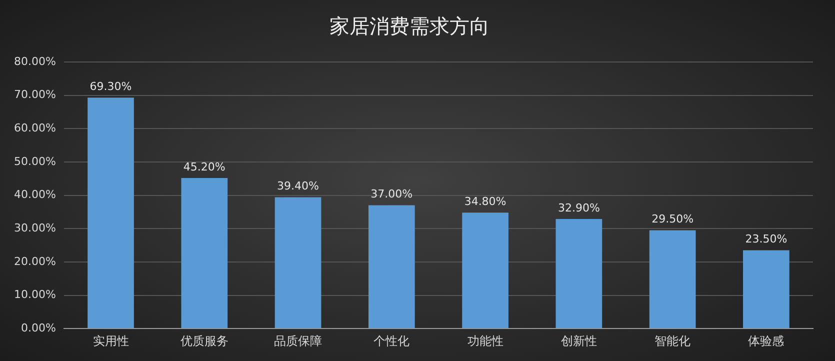 This screenshot has width=835, height=361. I want to click on x-tick-label: 个性化, so click(392, 341).